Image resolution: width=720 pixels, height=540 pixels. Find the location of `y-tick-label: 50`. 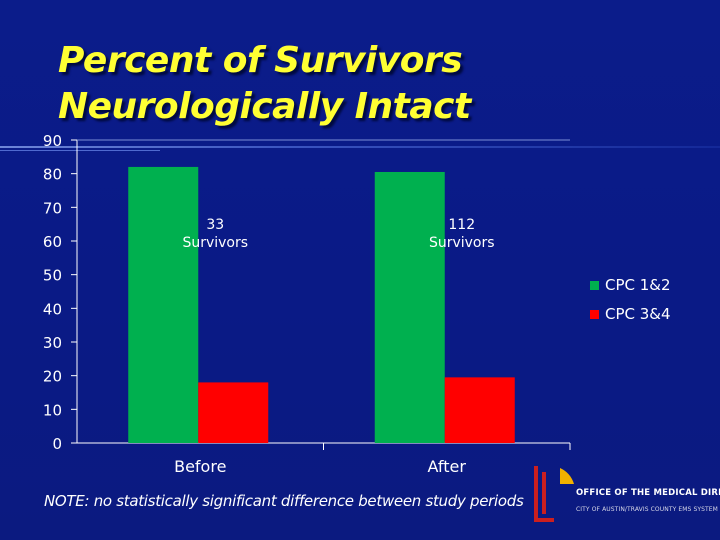

y-tick-label: 50 is located at coordinates (52, 276).